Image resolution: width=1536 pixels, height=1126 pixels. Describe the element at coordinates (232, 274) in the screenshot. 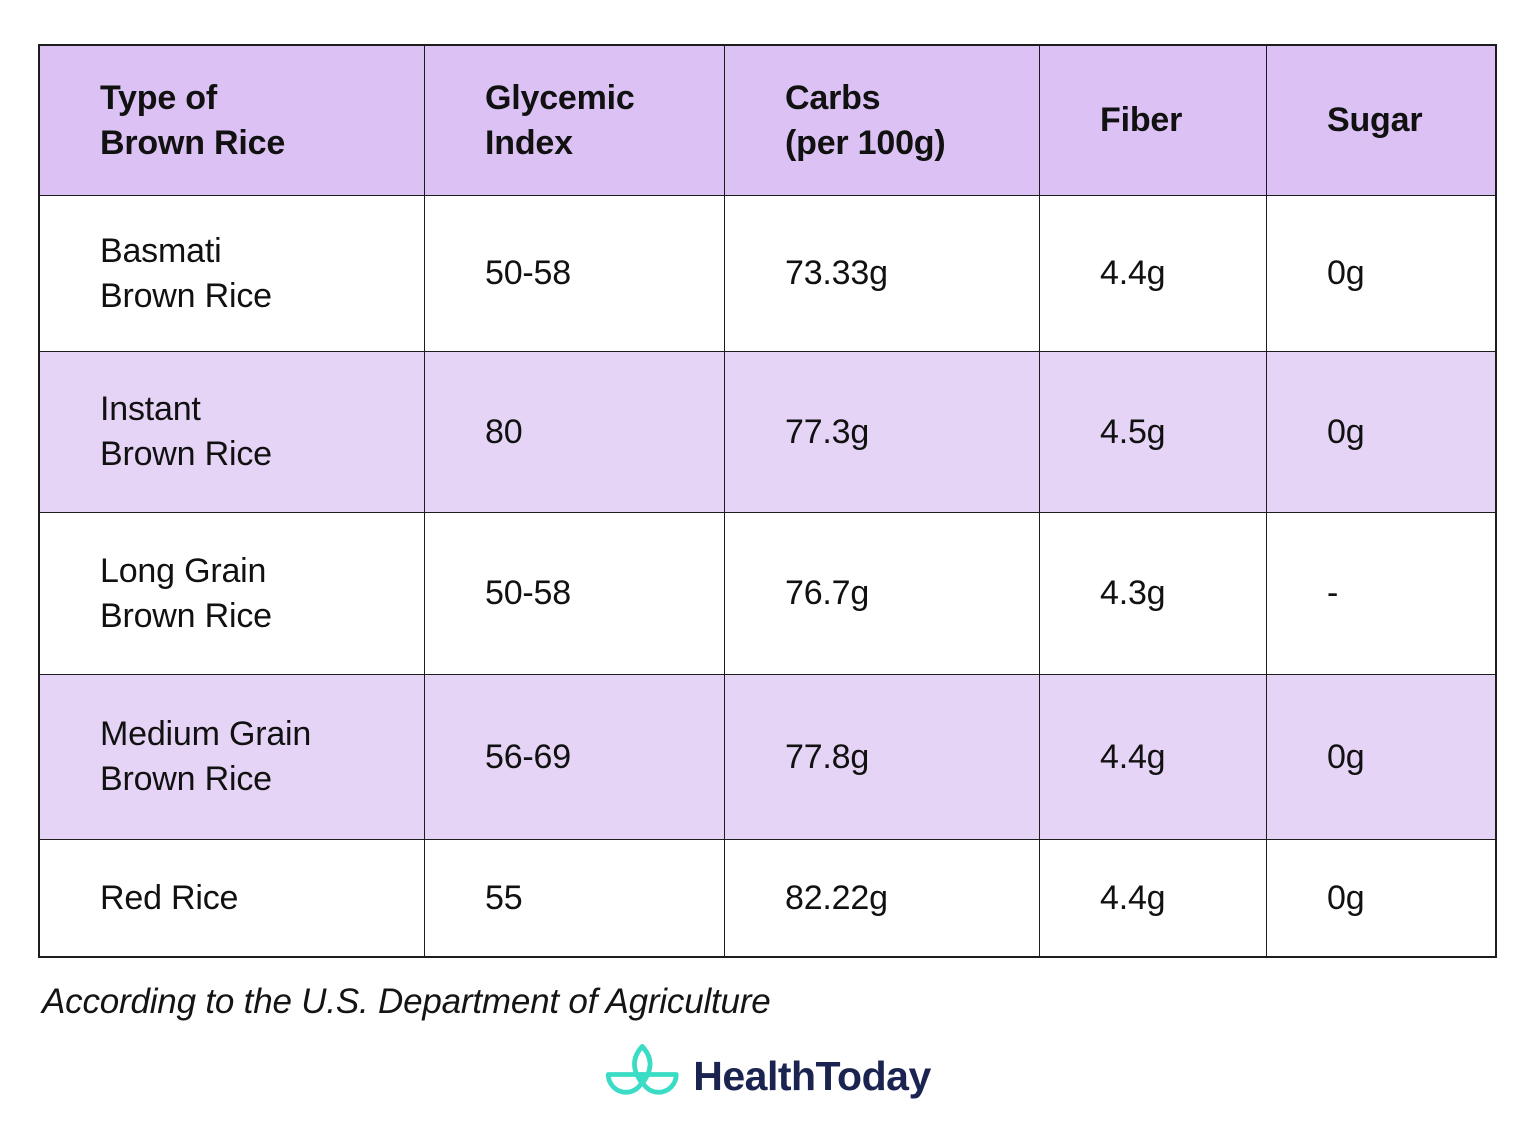

I see `cell-rice-type: Basmati Brown Rice` at that location.